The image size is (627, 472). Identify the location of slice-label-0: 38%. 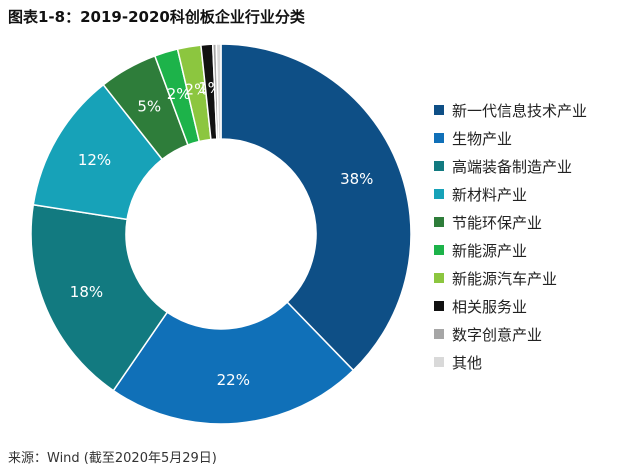
(356, 179).